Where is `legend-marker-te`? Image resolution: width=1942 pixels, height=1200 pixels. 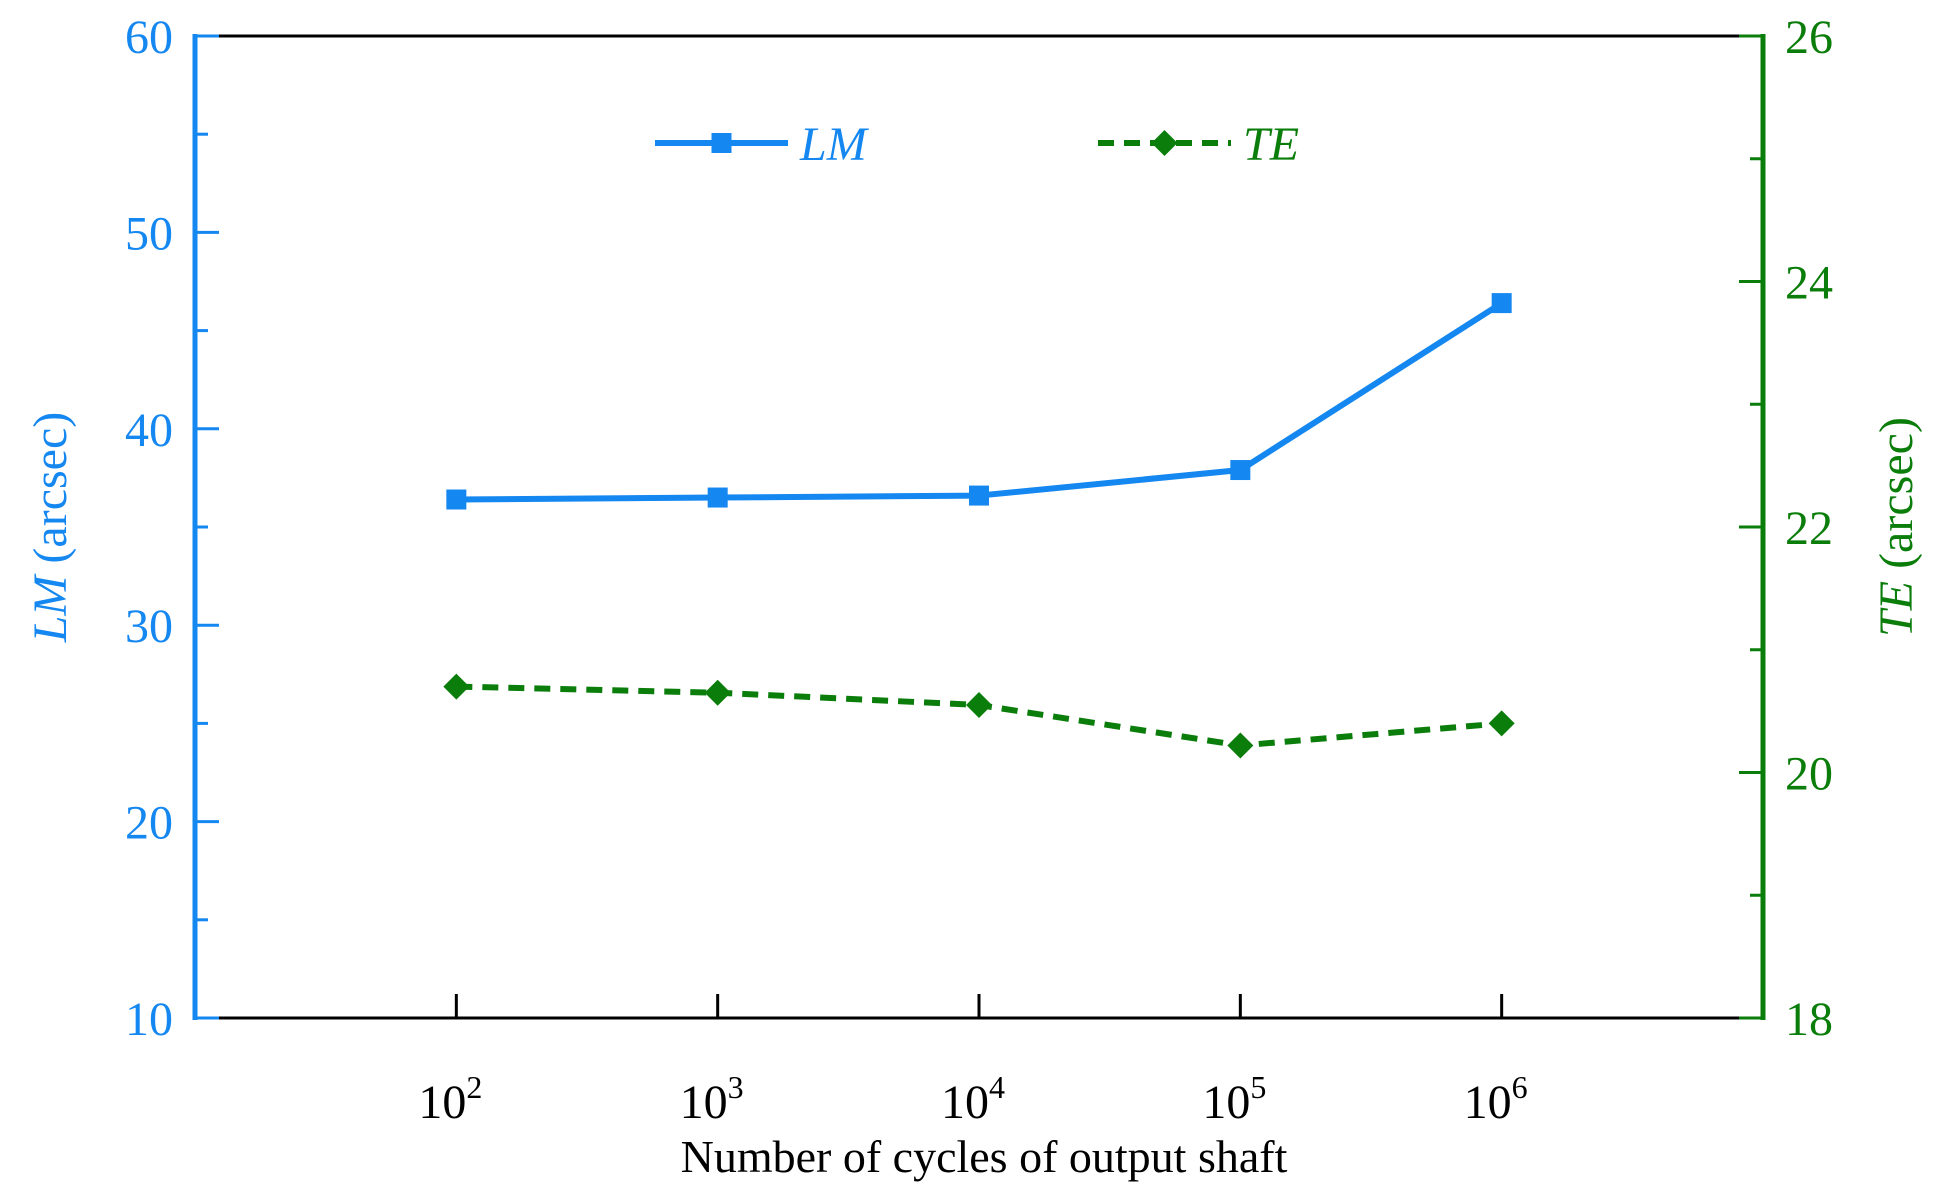
legend-marker-te is located at coordinates (1164, 143).